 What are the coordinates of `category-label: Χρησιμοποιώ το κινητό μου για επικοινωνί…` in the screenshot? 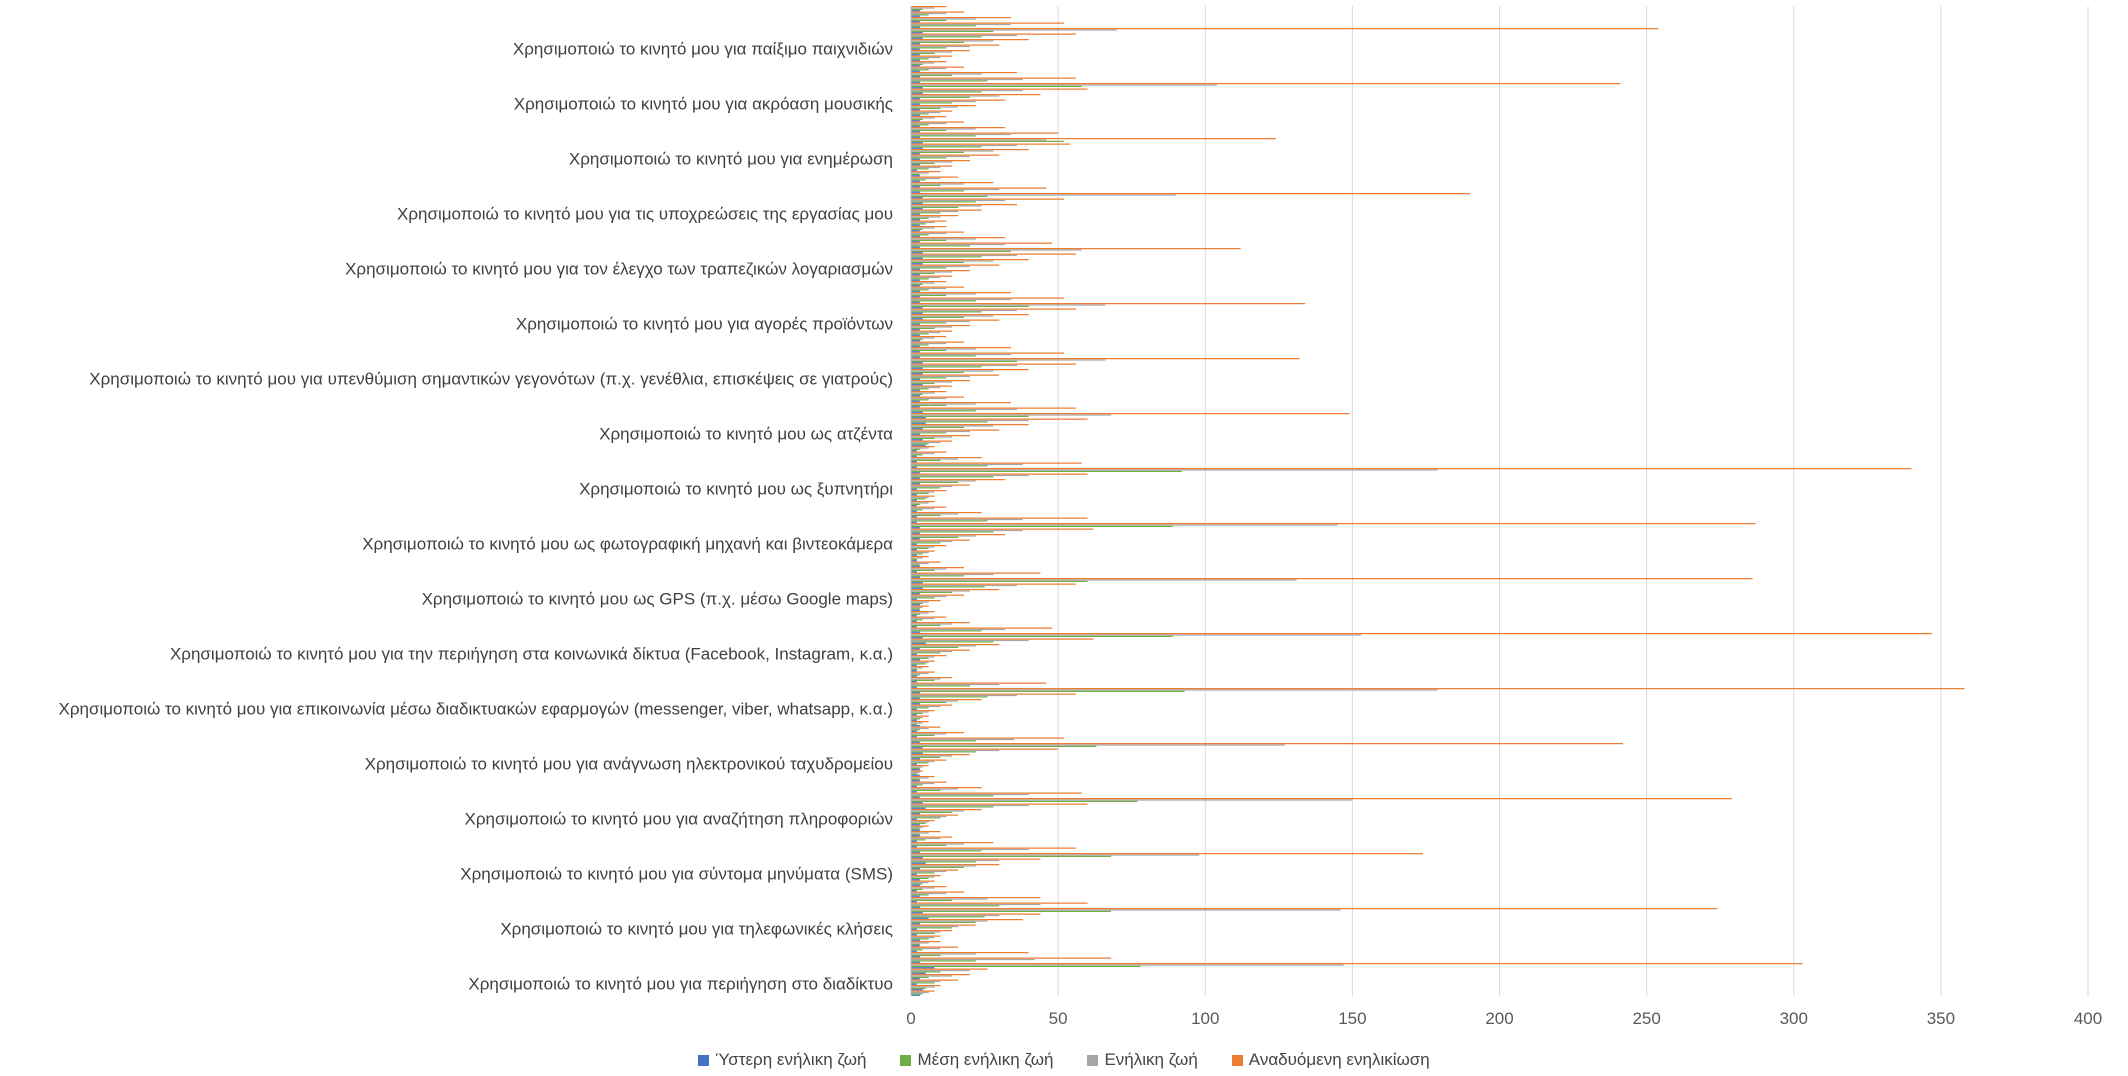 It's located at (476, 708).